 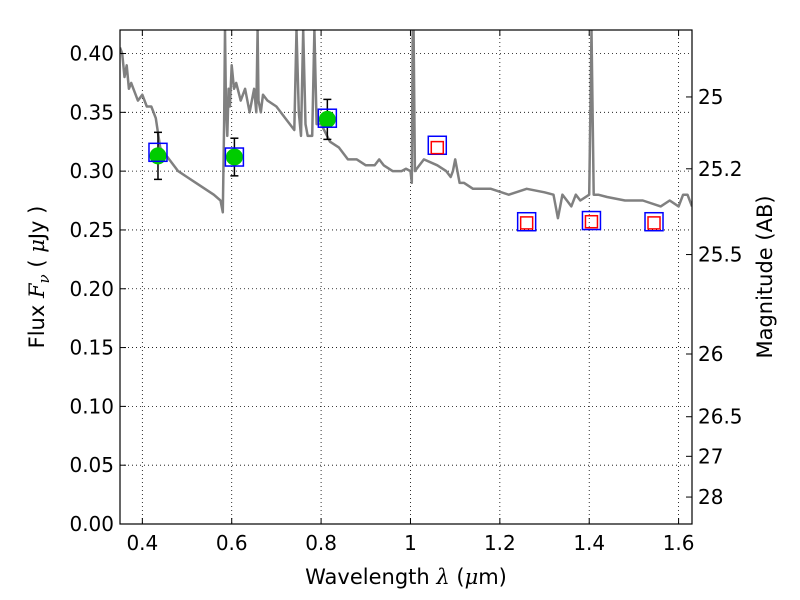 What do you see at coordinates (91, 54) in the screenshot?
I see `y-tick-label: 0.40` at bounding box center [91, 54].